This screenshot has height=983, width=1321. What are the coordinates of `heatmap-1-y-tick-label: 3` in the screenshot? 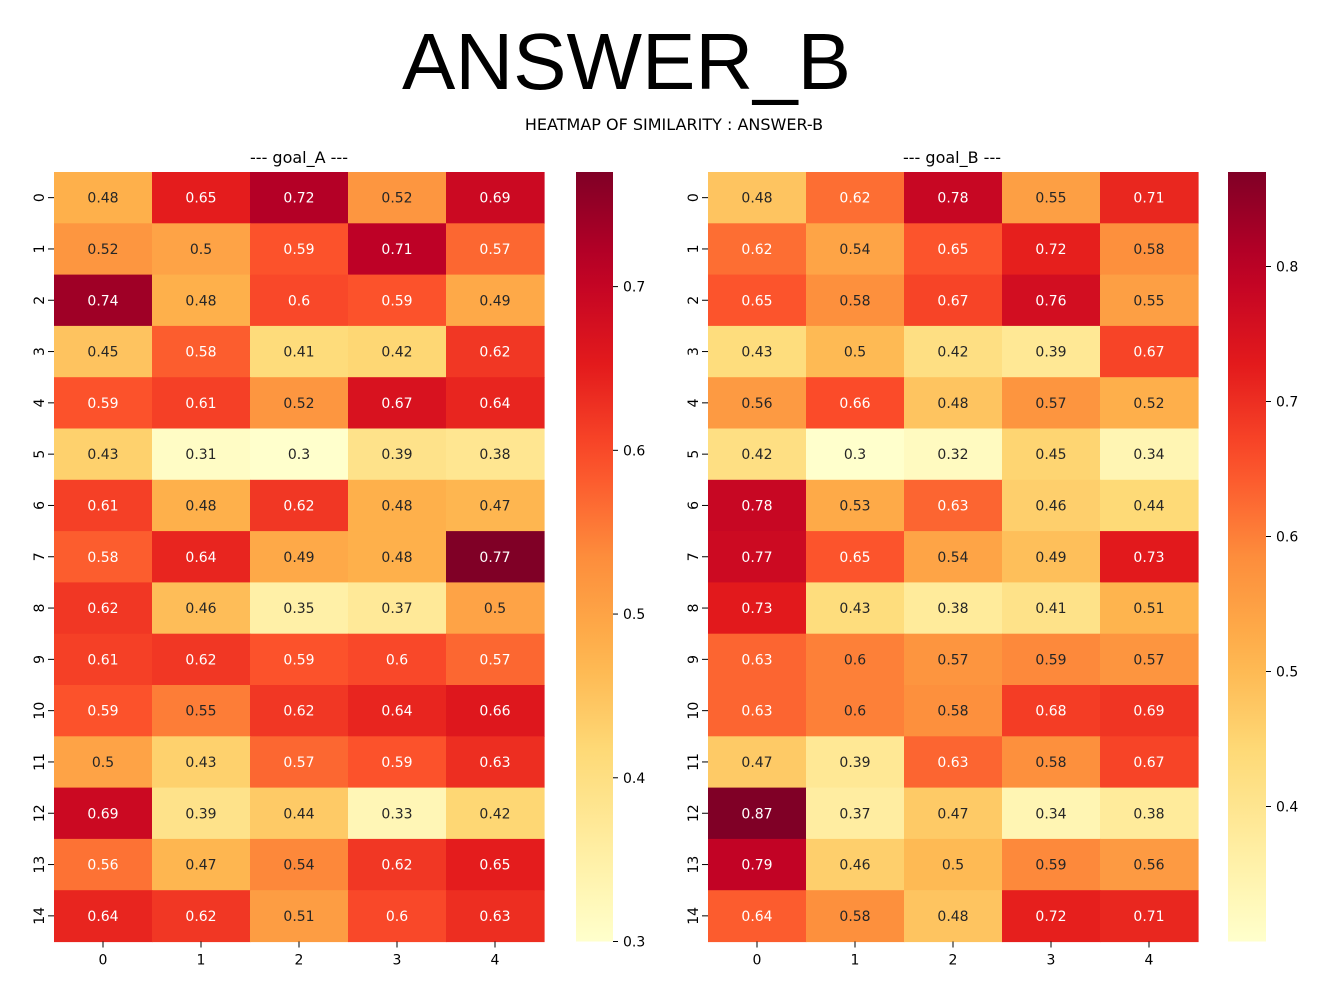 It's located at (40, 351).